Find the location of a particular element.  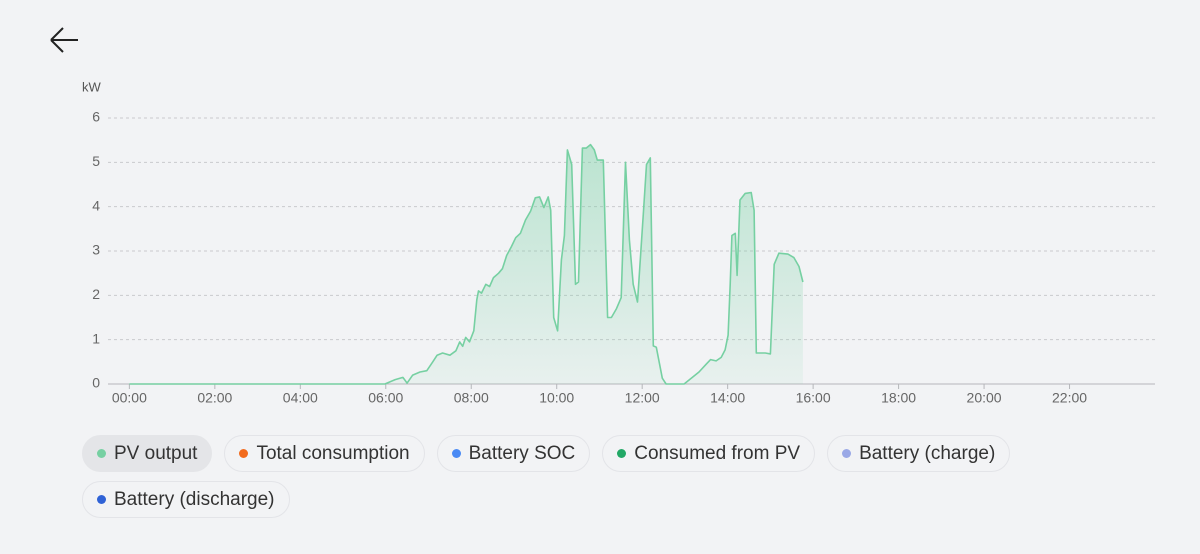

legend-item: Battery (discharge) is located at coordinates (186, 499).